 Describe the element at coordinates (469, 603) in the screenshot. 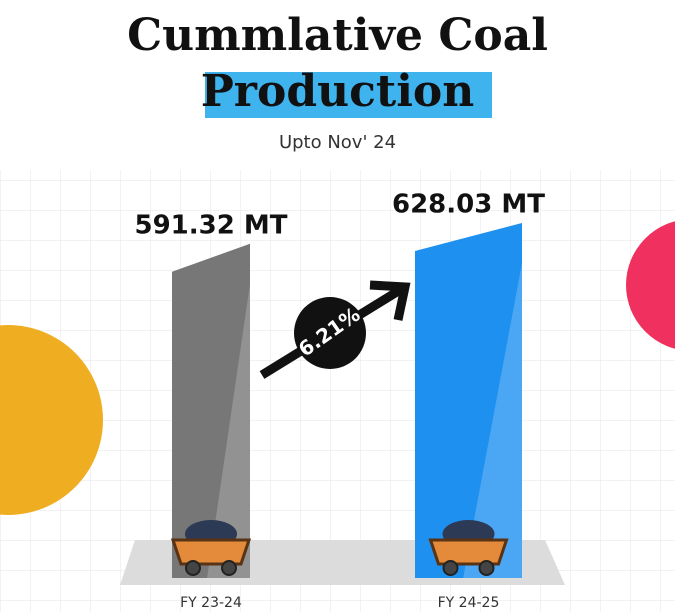

I see `x-tick-label: FY 24-25` at that location.